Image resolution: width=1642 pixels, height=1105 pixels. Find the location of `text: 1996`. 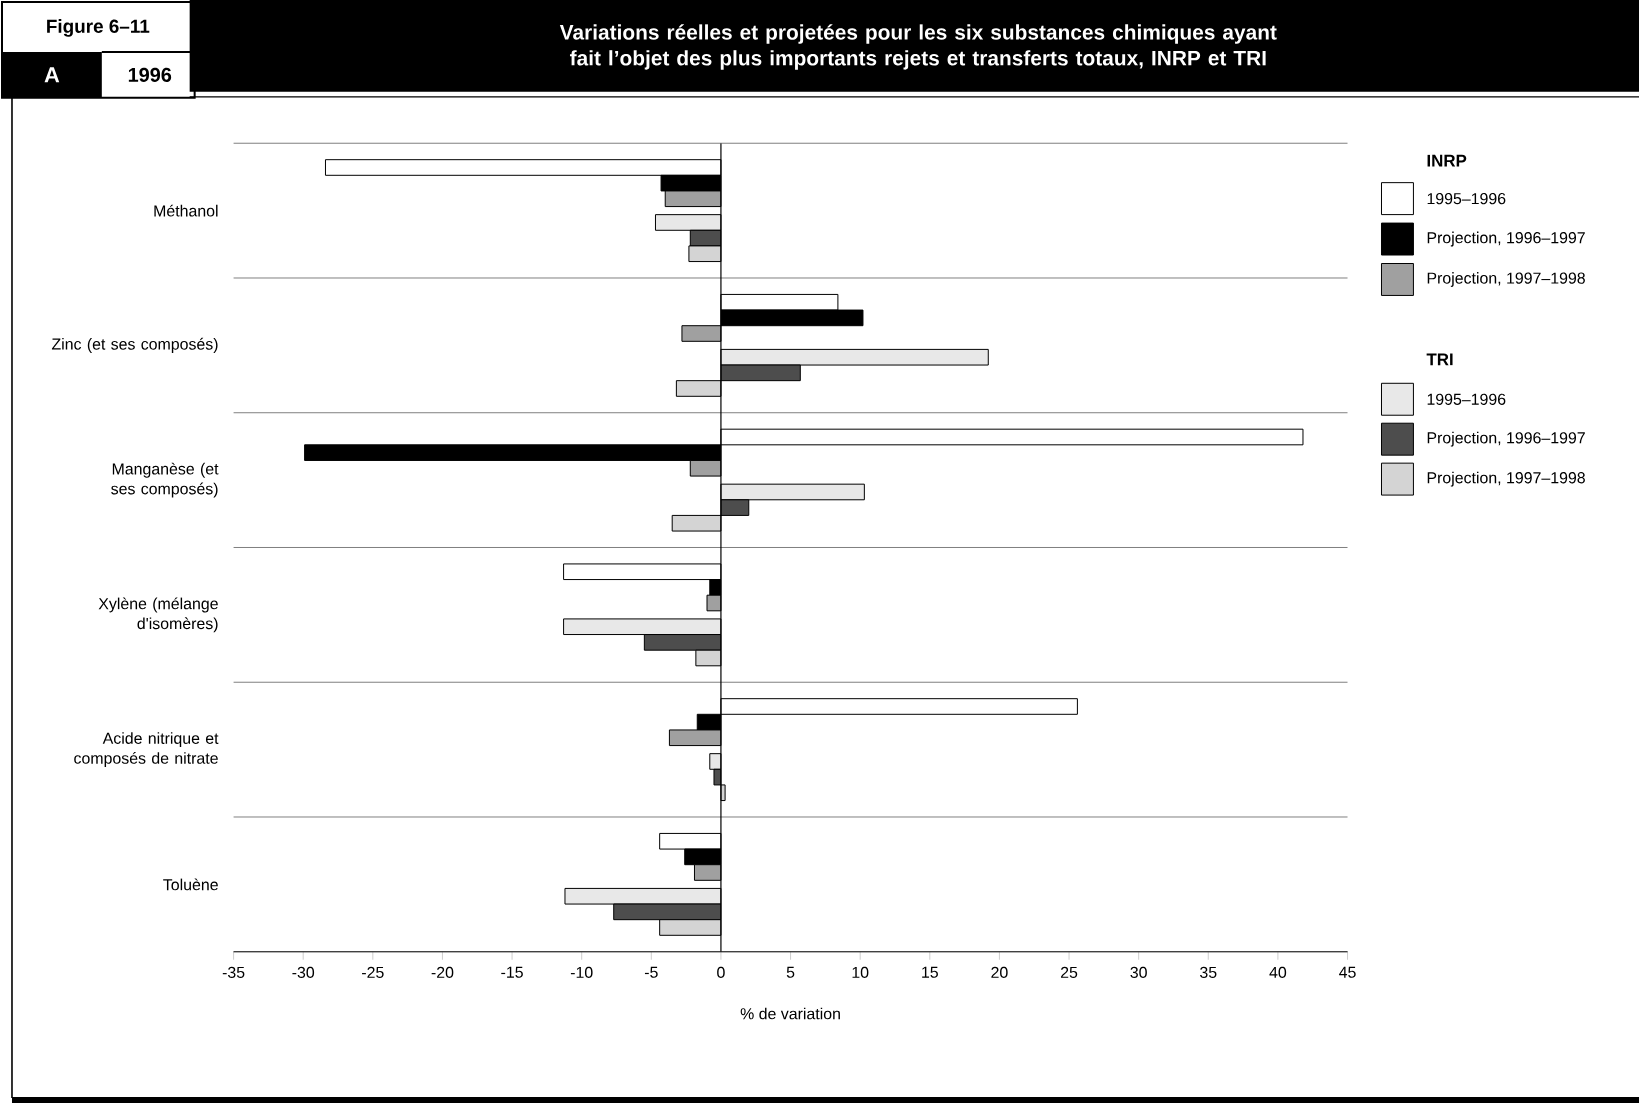

text: 1996 is located at coordinates (150, 74).